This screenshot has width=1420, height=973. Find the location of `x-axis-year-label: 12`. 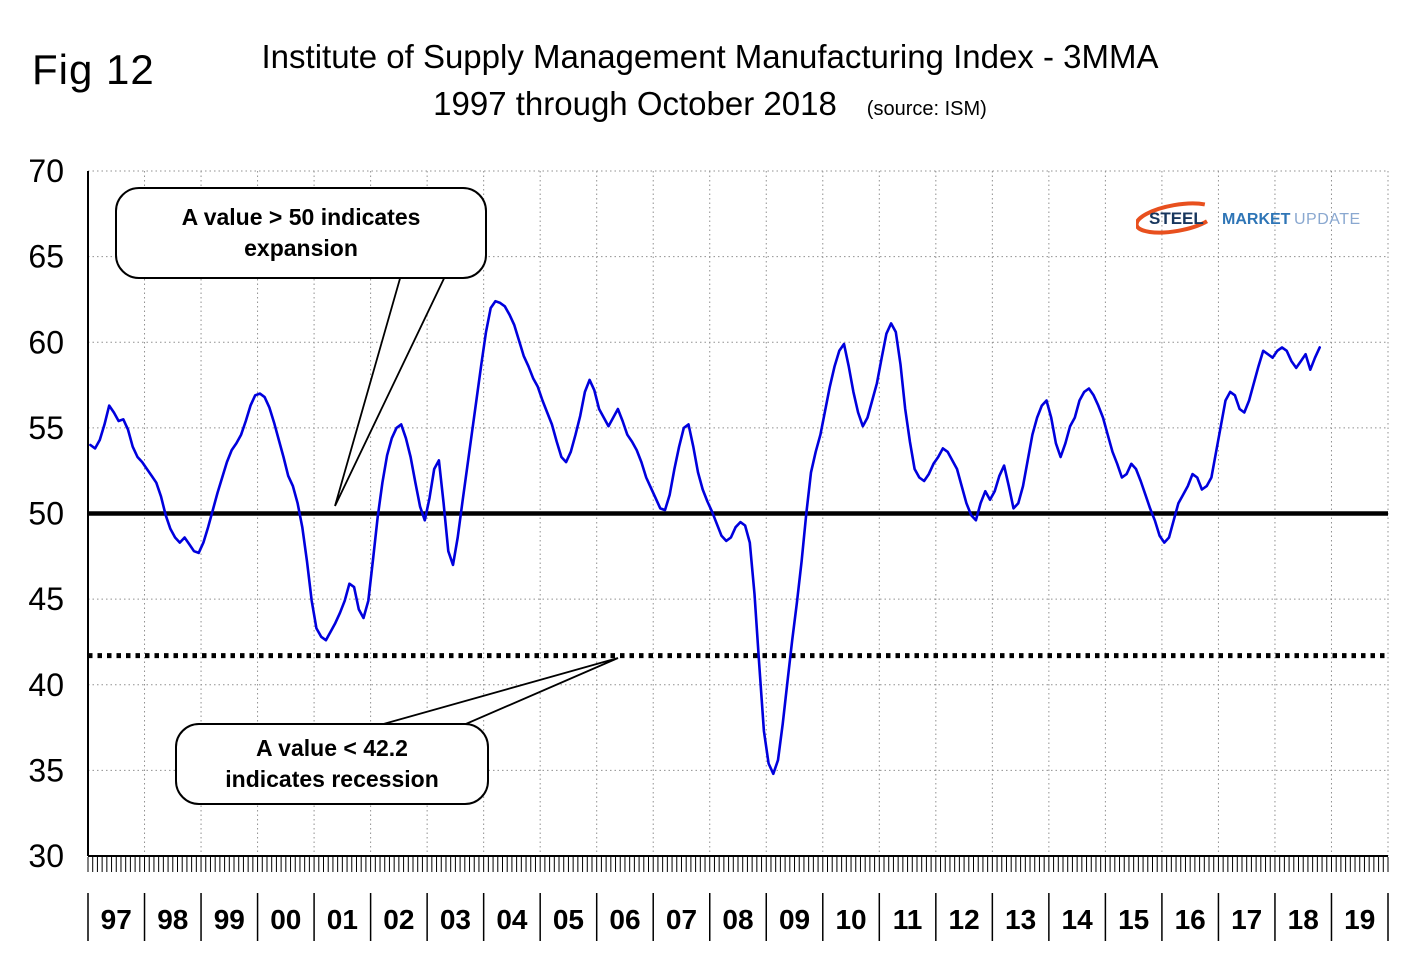

x-axis-year-label: 12 is located at coordinates (964, 919).